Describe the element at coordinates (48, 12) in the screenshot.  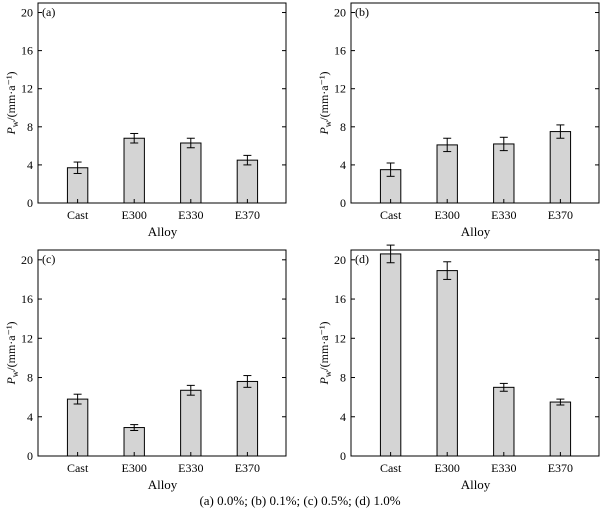
I see `panel-label: (a)` at that location.